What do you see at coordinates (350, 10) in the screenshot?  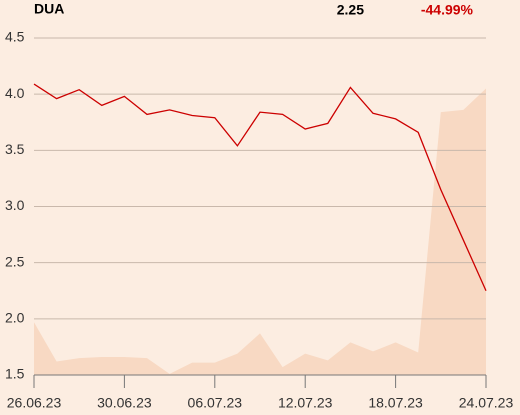 I see `price: 2.25` at bounding box center [350, 10].